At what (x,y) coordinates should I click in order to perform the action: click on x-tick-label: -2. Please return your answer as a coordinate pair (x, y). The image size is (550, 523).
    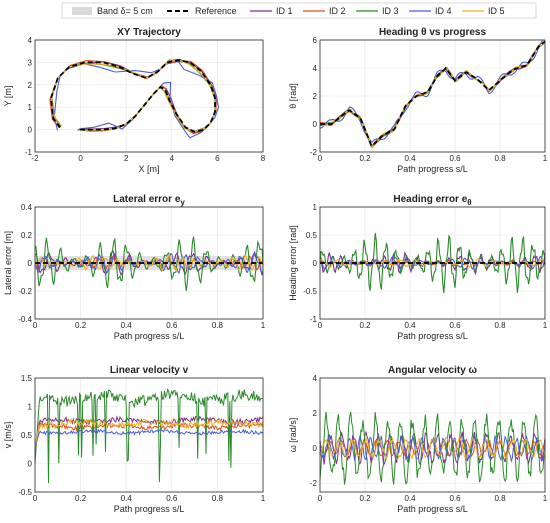
    Looking at the image, I should click on (35, 158).